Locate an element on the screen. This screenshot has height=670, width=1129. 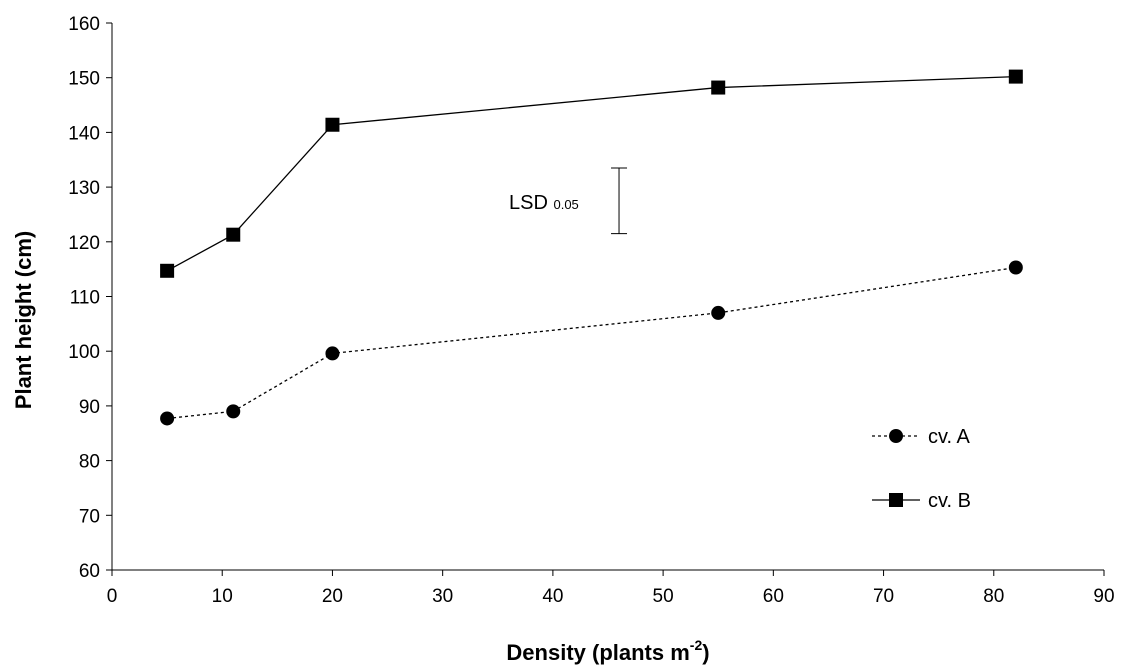
x-tick-label: 20 is located at coordinates (332, 596).